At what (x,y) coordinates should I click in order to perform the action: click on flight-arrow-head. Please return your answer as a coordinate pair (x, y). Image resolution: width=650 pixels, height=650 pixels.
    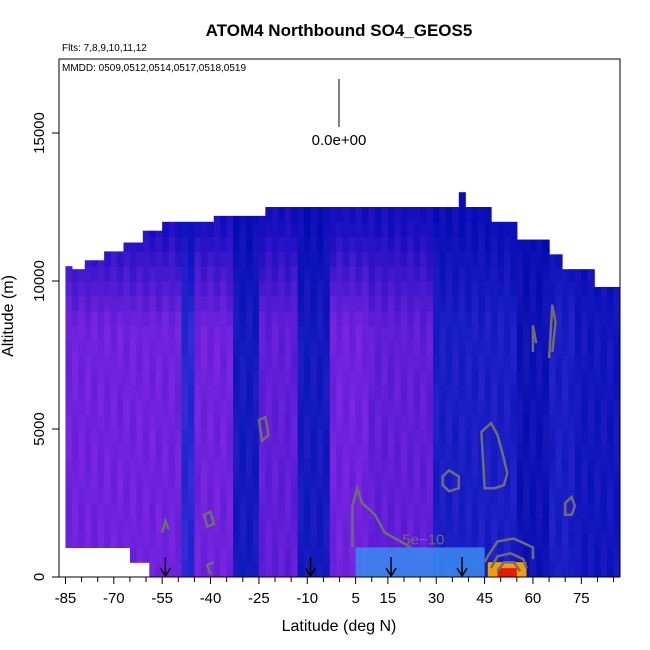
    Looking at the image, I should click on (391, 572).